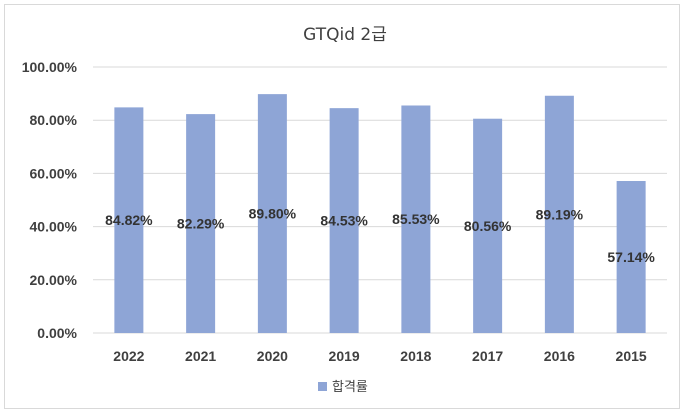  I want to click on data-label: 82.29%, so click(201, 224).